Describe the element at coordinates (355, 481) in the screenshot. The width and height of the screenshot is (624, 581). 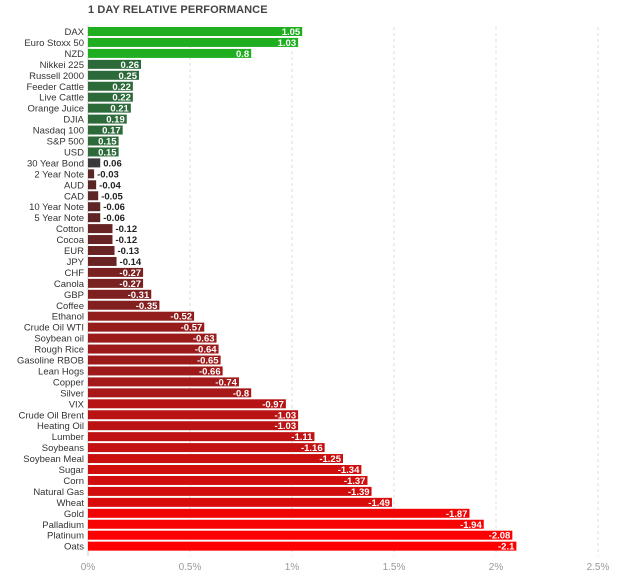
I see `value-label: -1.37` at that location.